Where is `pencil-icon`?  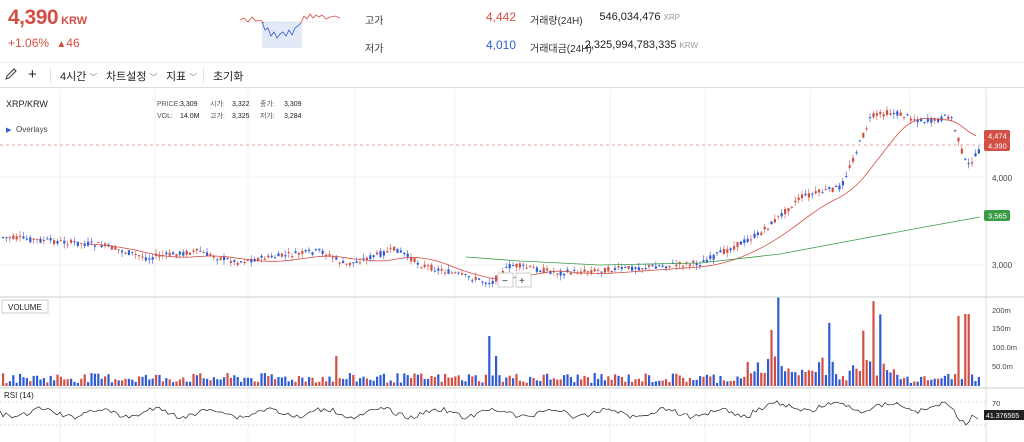 pencil-icon is located at coordinates (11, 75).